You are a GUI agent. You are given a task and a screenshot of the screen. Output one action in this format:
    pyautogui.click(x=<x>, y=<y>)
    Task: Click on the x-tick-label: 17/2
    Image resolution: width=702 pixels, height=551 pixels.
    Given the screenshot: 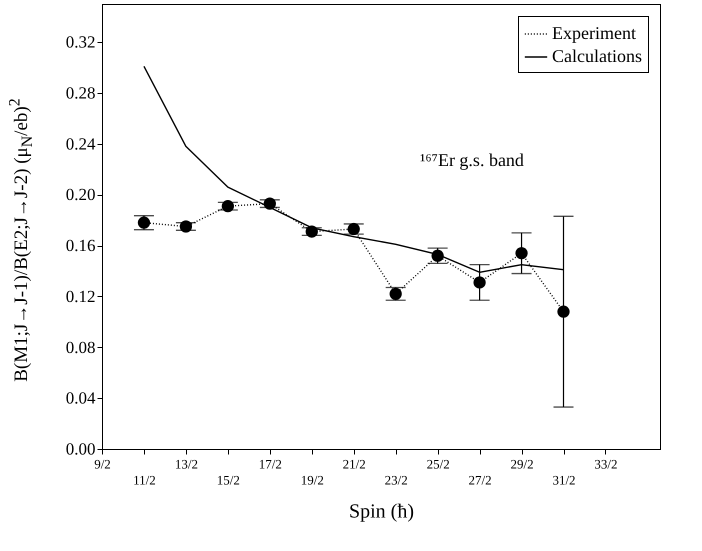 What is the action you would take?
    pyautogui.click(x=270, y=464)
    